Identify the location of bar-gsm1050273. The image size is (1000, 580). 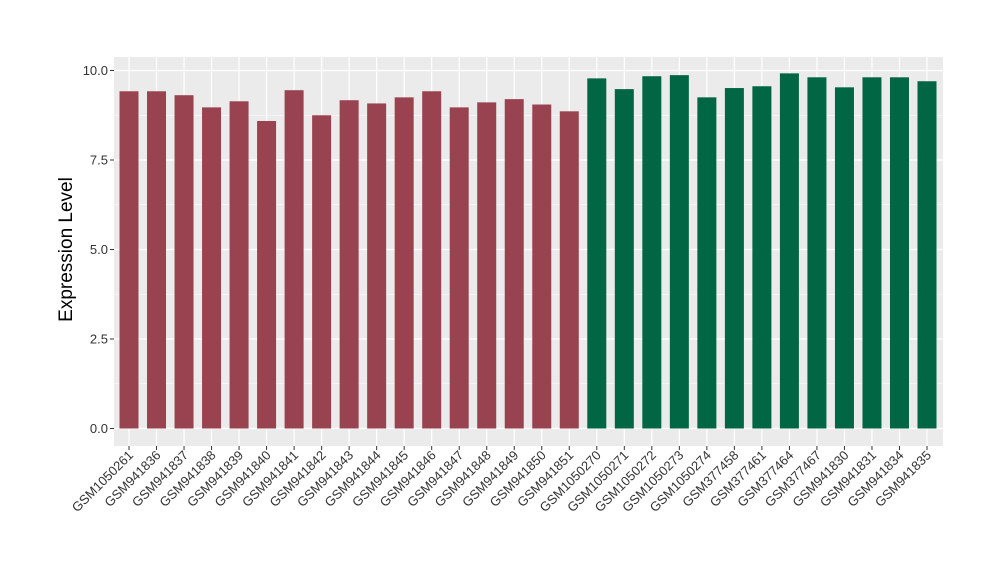
(679, 252).